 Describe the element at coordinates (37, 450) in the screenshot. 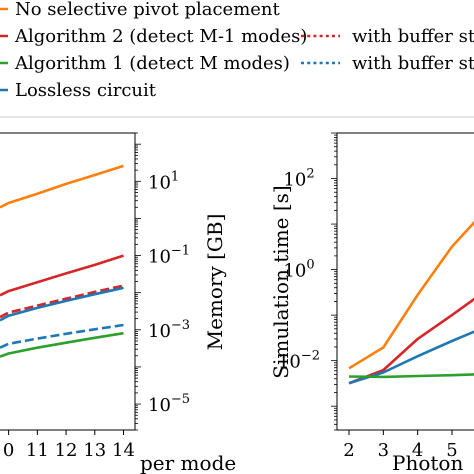

I see `memory-x-tick-label: 11` at that location.